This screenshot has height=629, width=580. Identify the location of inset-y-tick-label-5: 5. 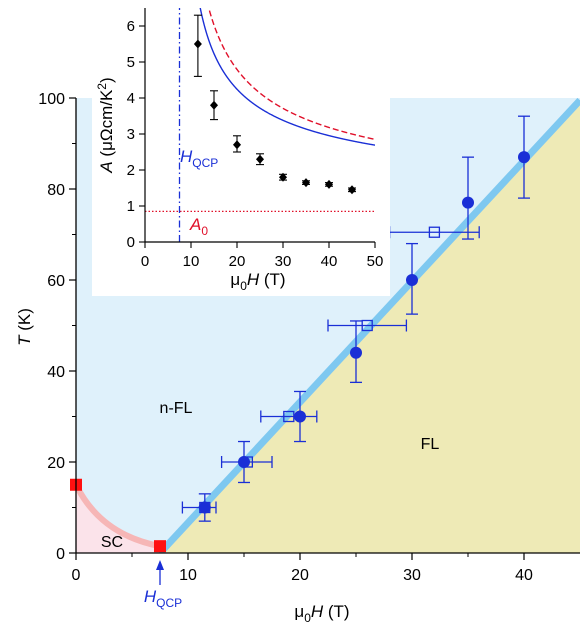
(131, 62).